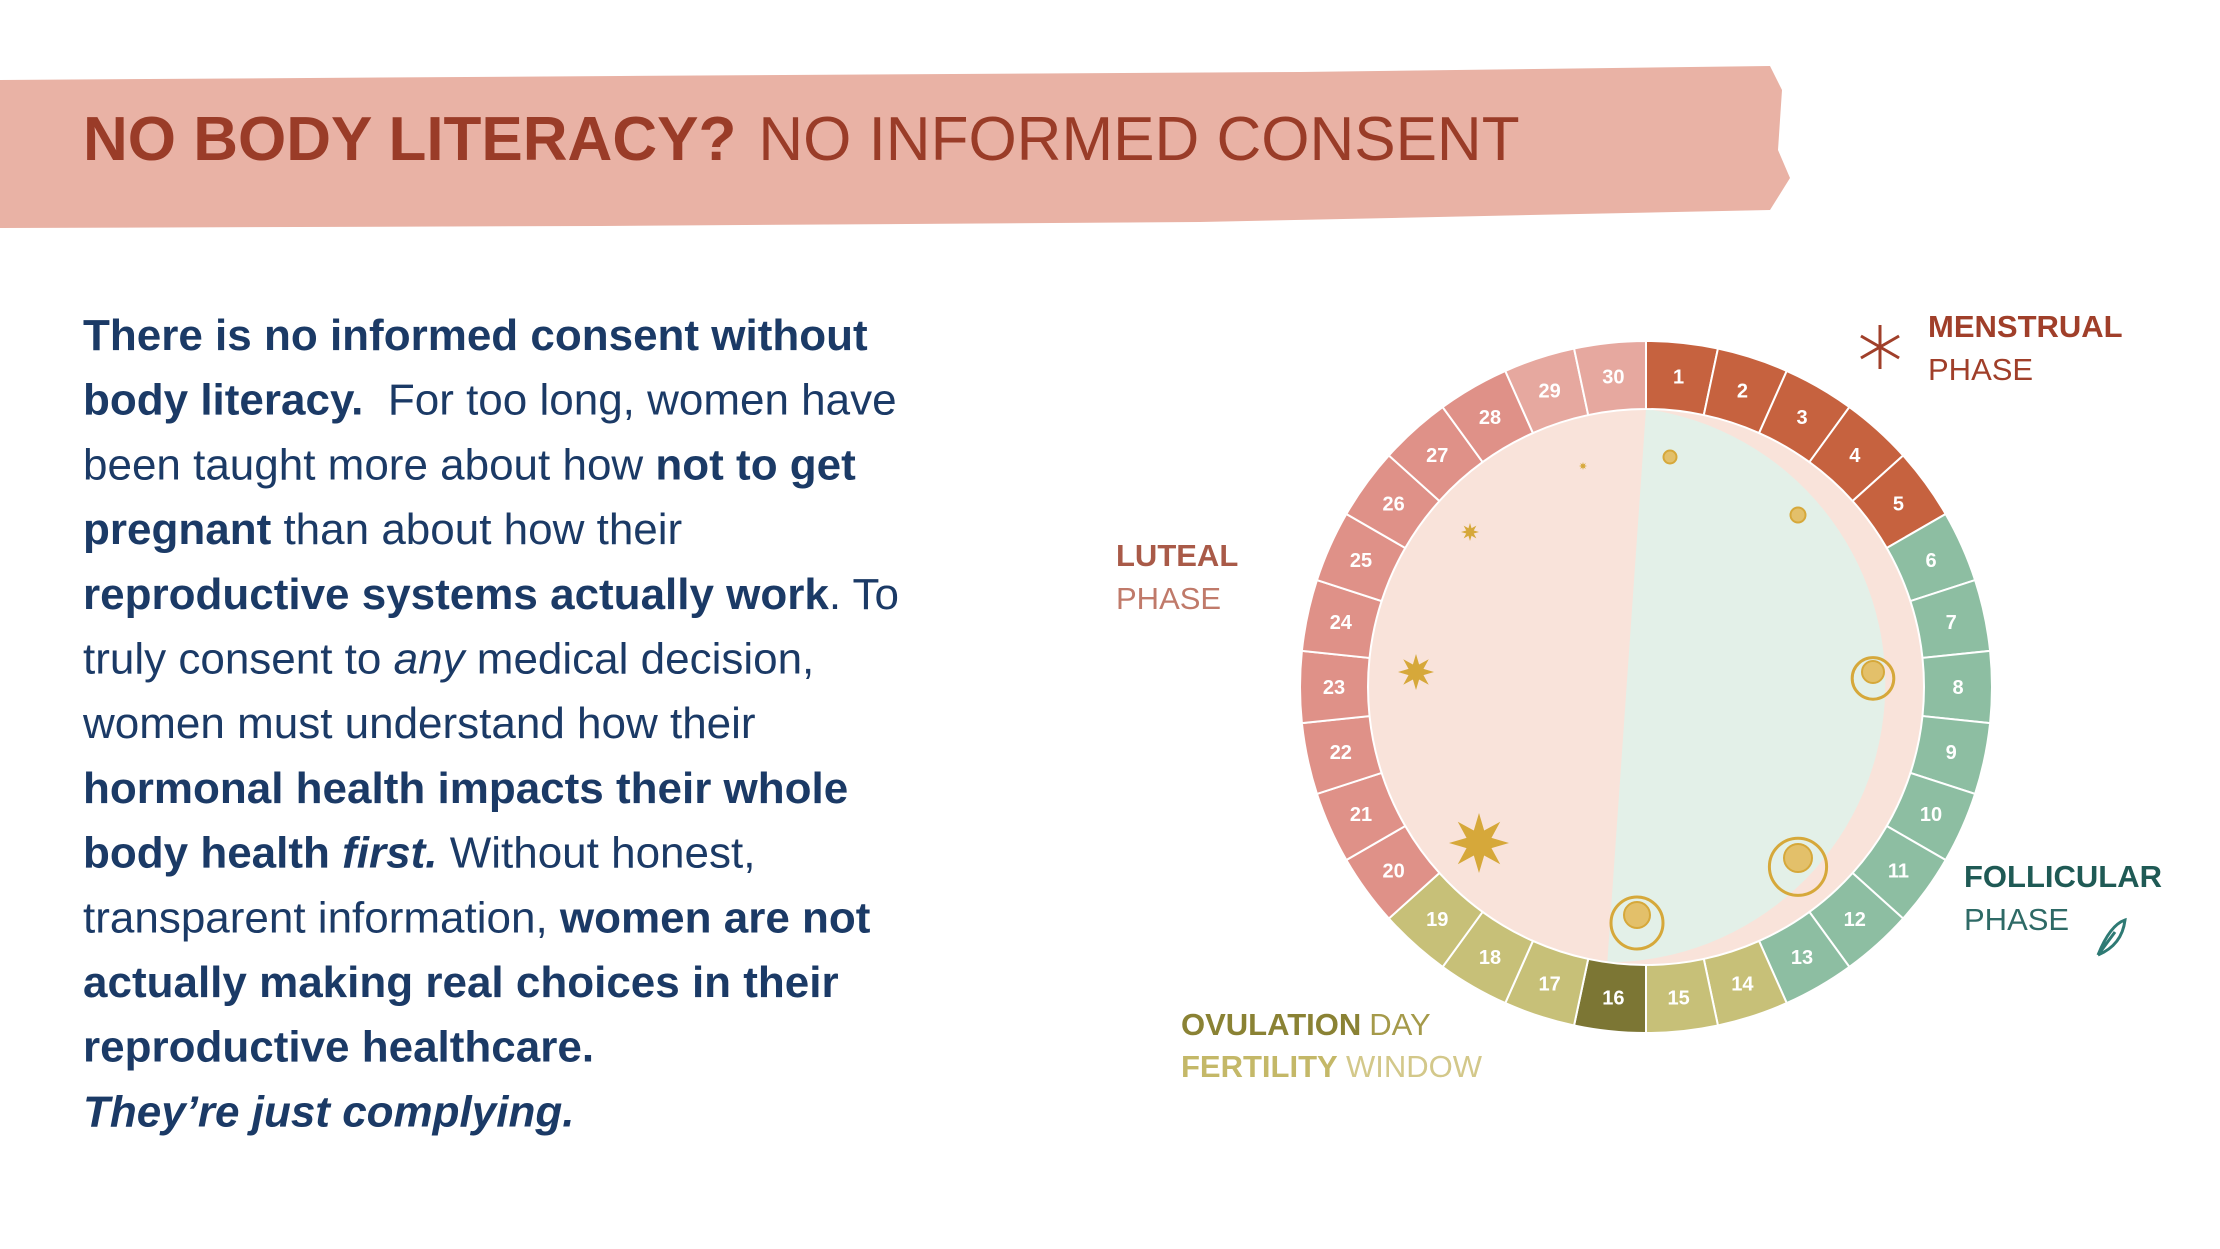 The width and height of the screenshot is (2220, 1249). What do you see at coordinates (1259, 1066) in the screenshot?
I see `phase-name: FERTILITY` at bounding box center [1259, 1066].